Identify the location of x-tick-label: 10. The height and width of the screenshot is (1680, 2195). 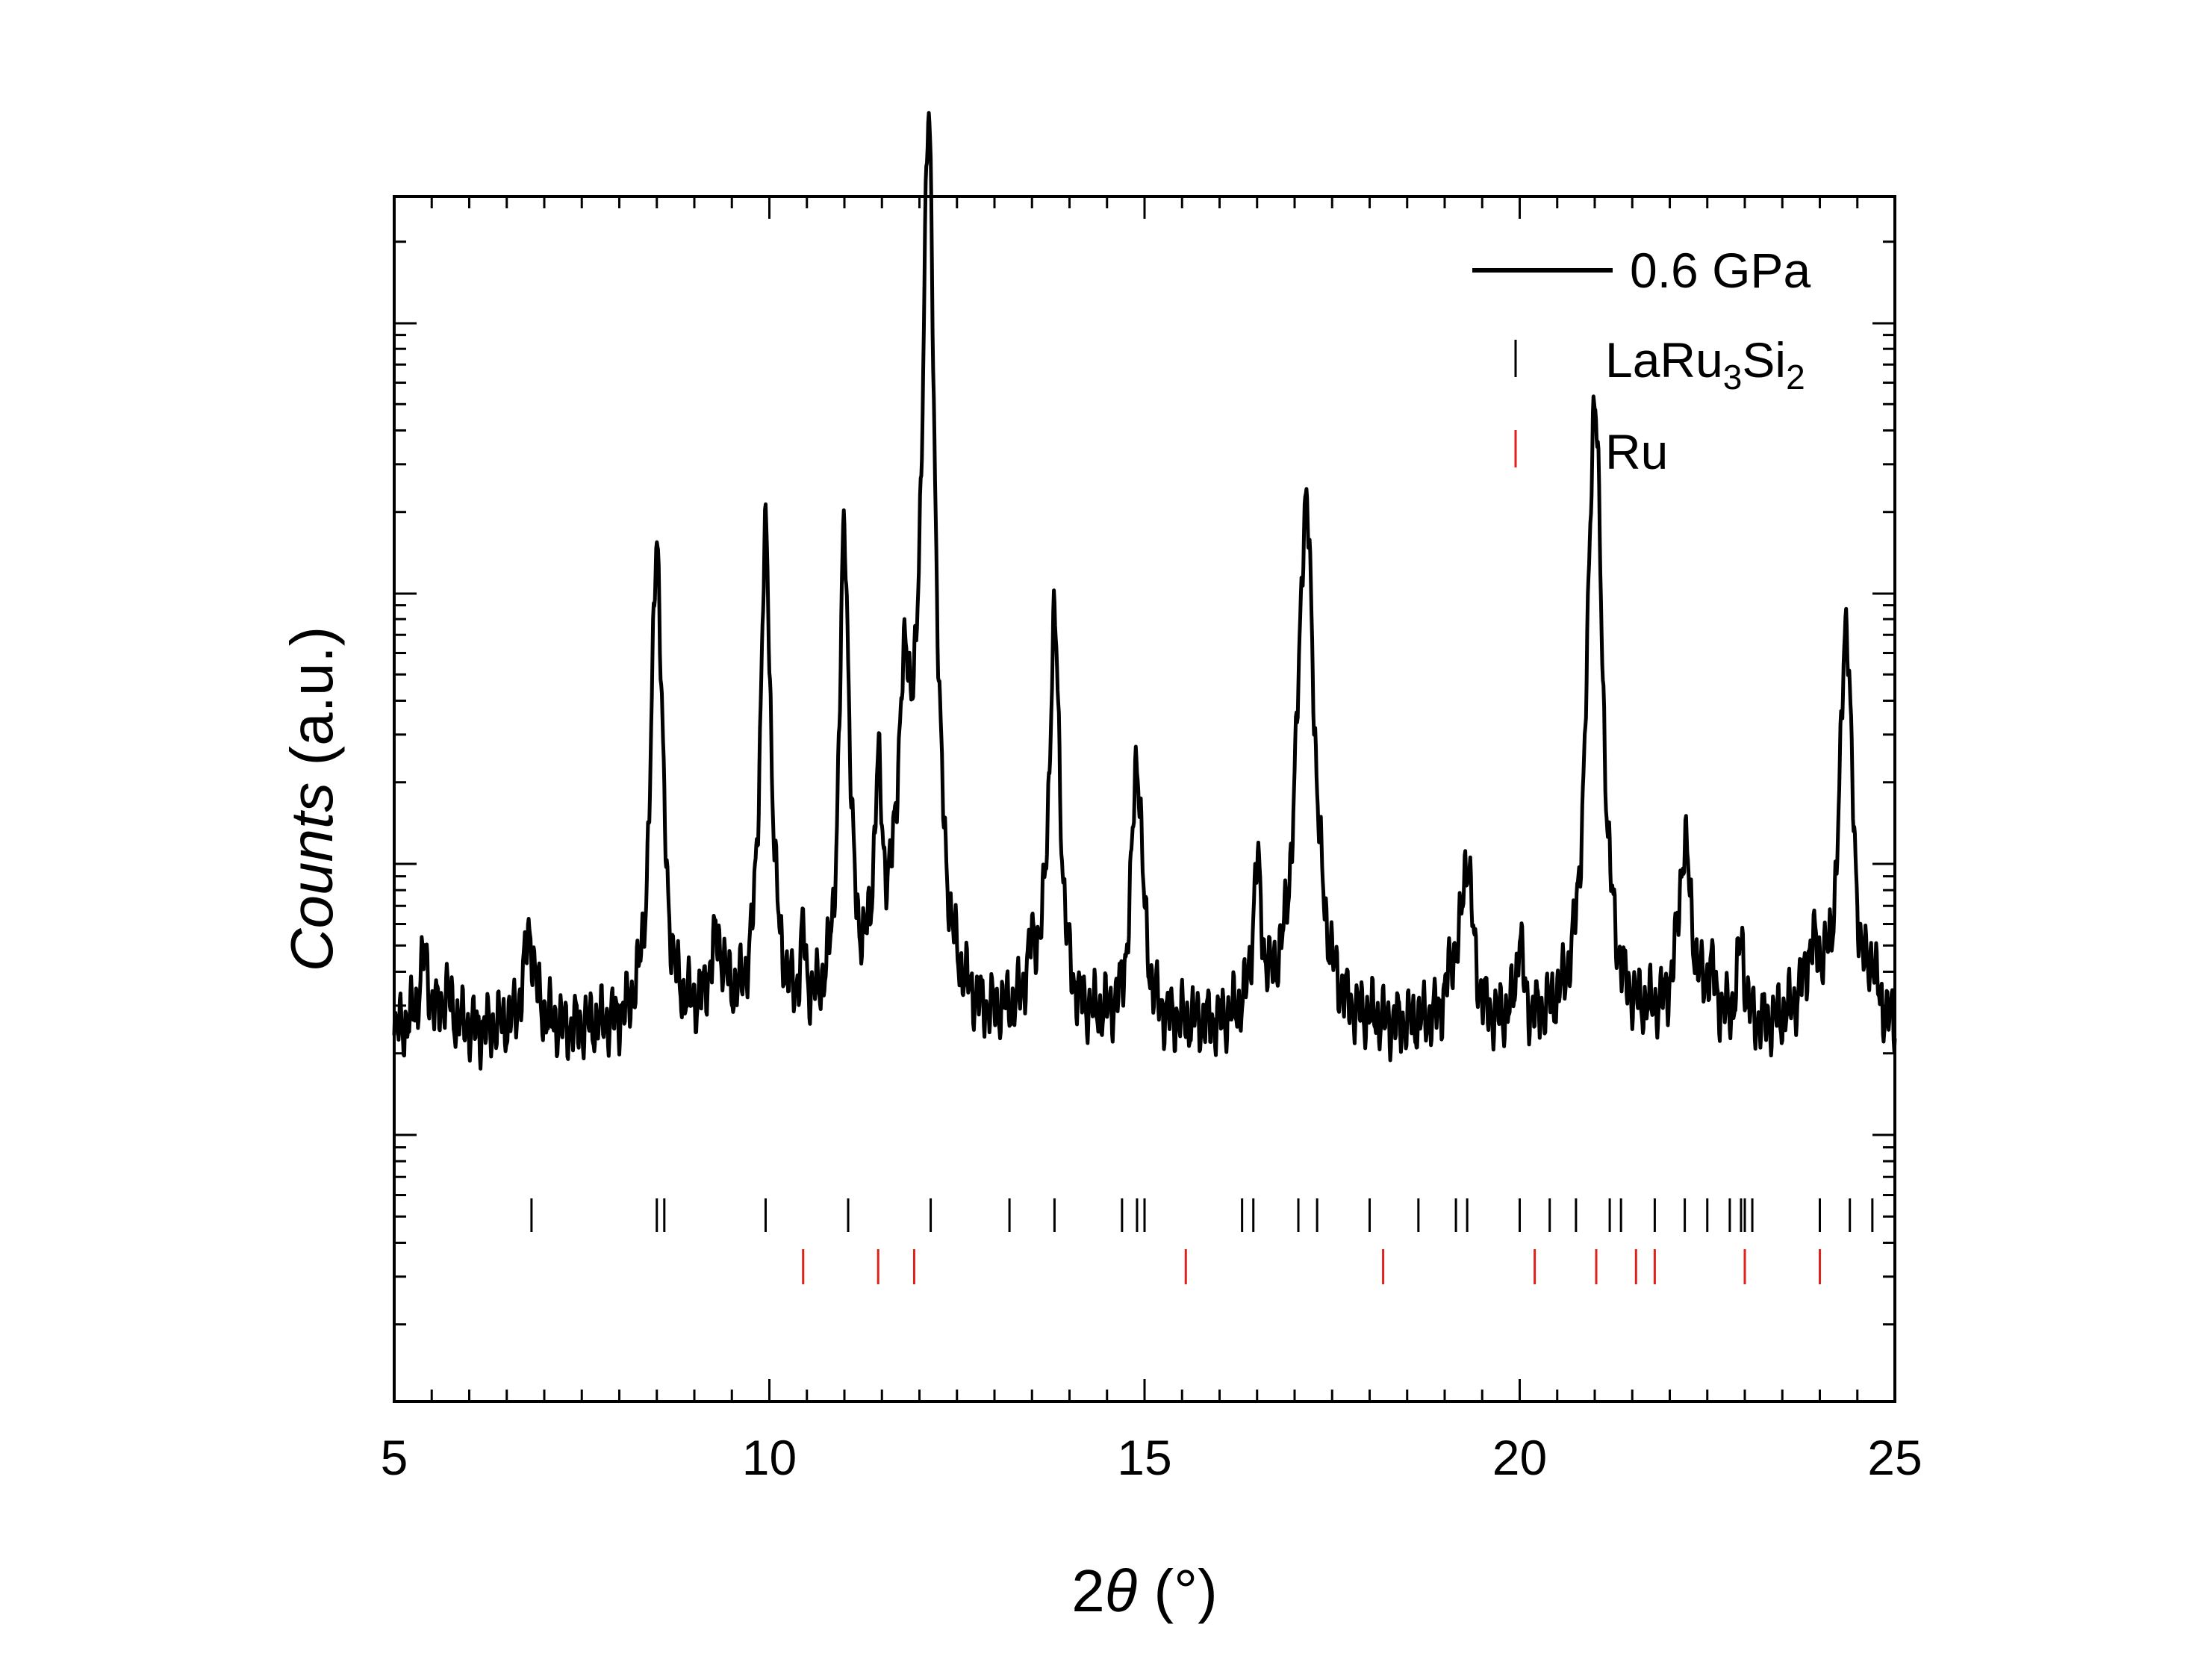
(769, 1457).